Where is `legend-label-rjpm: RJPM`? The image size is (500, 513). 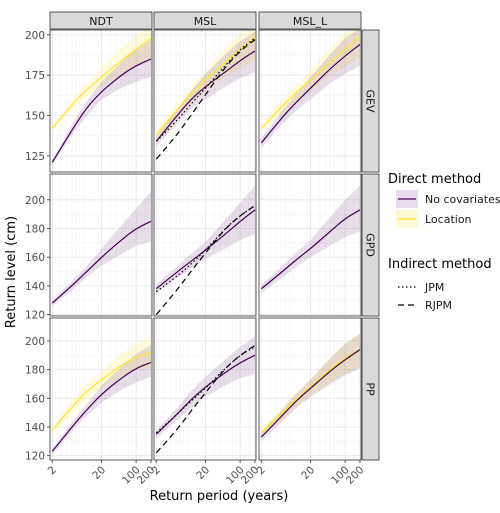
legend-label-rjpm: RJPM is located at coordinates (438, 305).